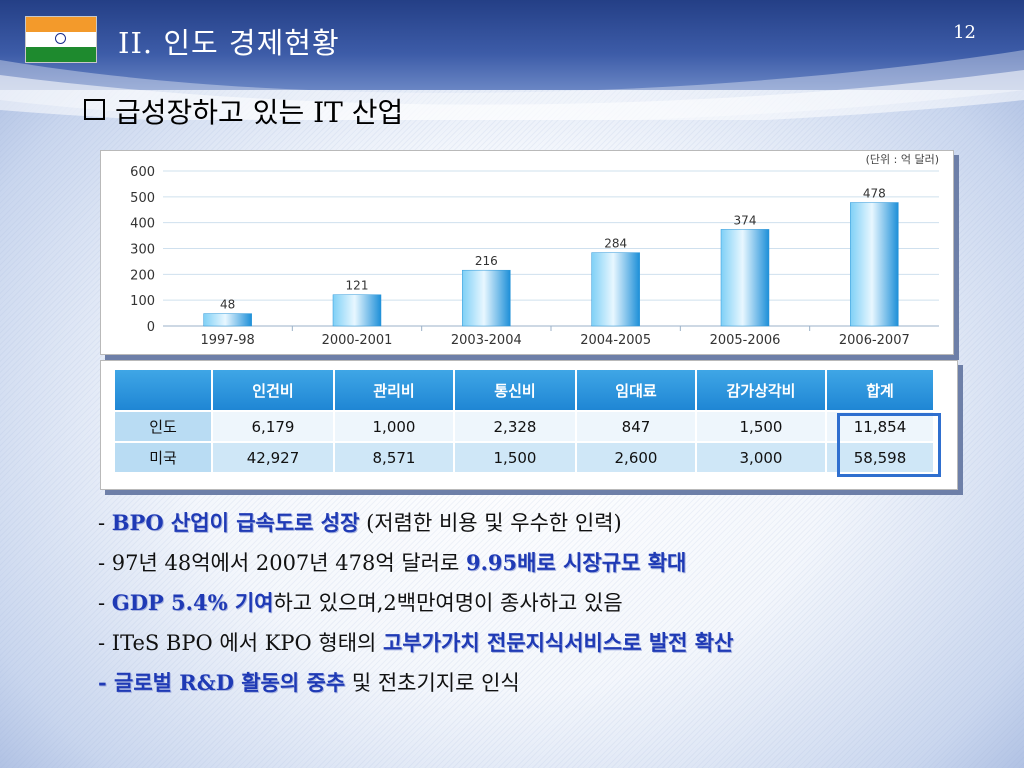 This screenshot has height=768, width=1024. I want to click on y-tick-label: 400, so click(142, 224).